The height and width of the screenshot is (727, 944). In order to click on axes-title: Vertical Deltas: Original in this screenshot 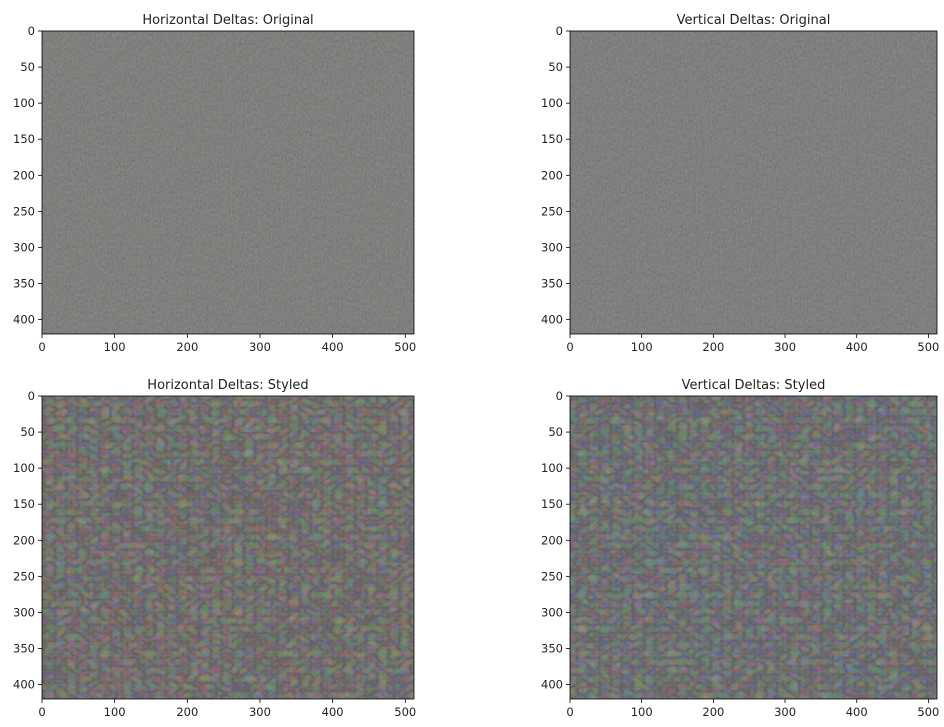, I will do `click(754, 20)`.